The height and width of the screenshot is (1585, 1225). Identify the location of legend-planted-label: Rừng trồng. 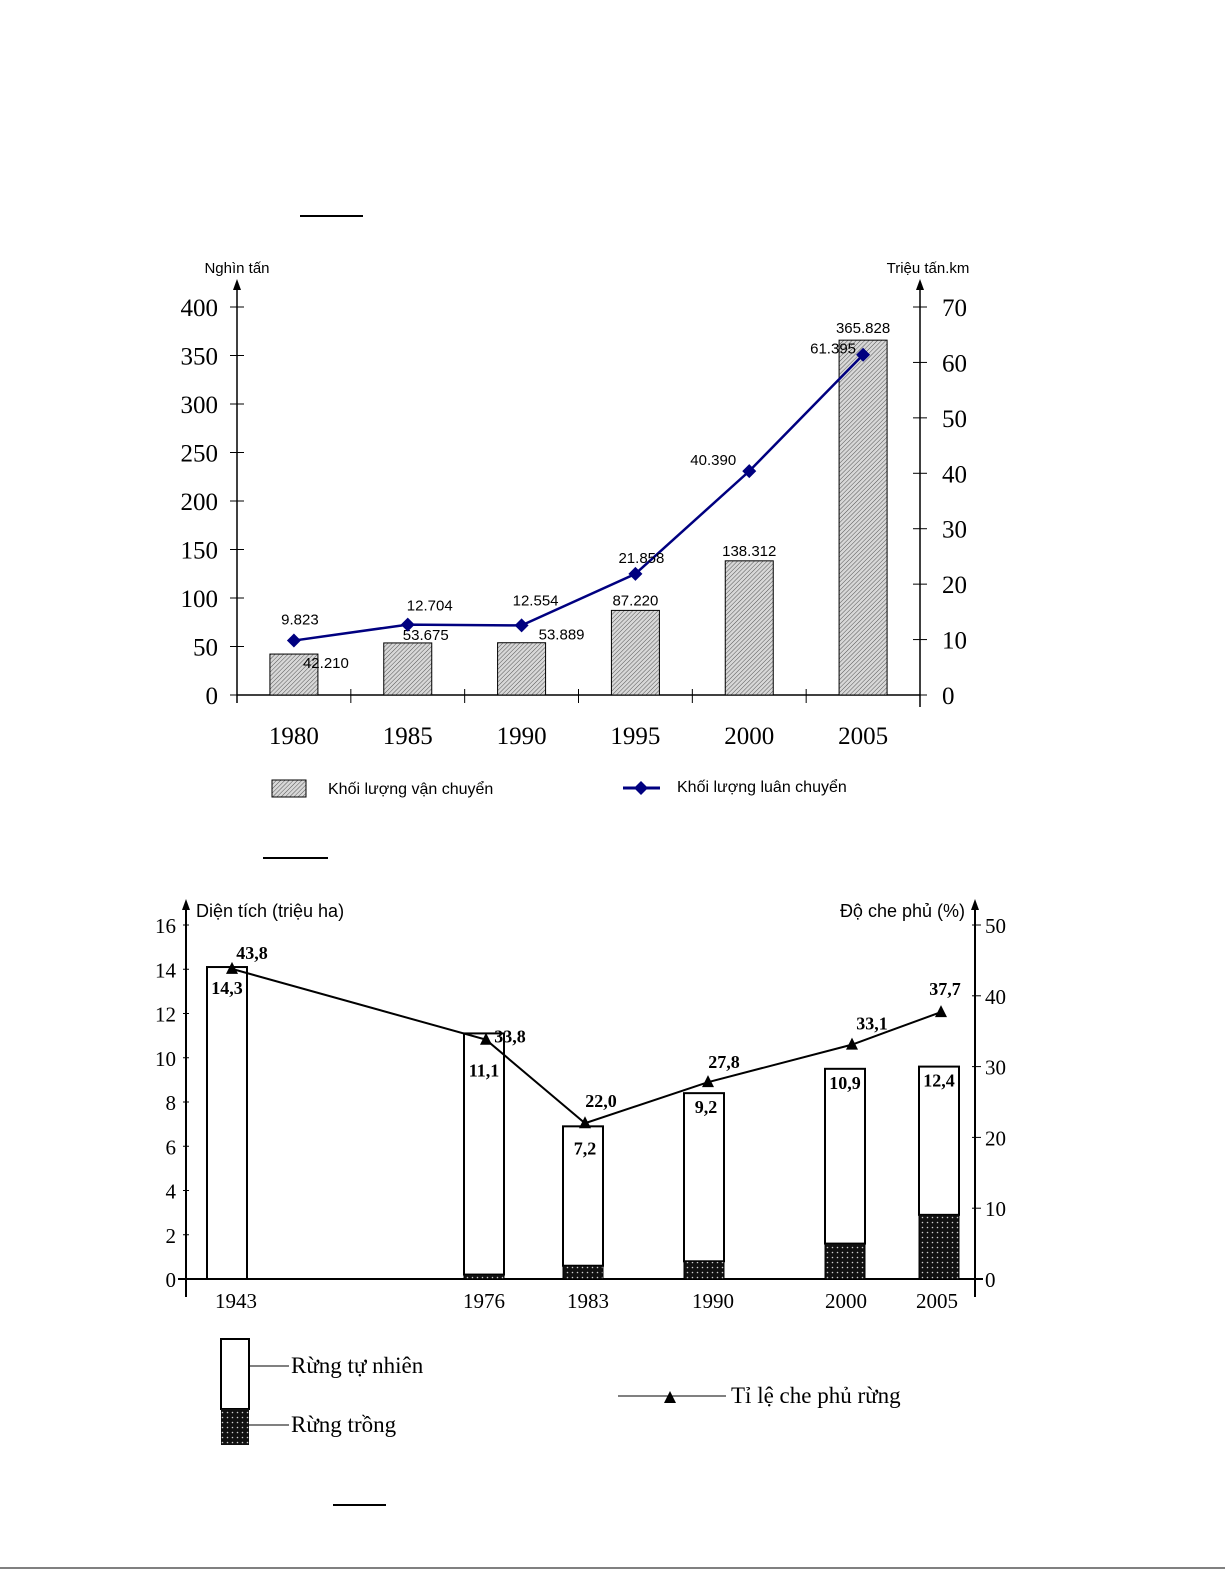
(344, 1424).